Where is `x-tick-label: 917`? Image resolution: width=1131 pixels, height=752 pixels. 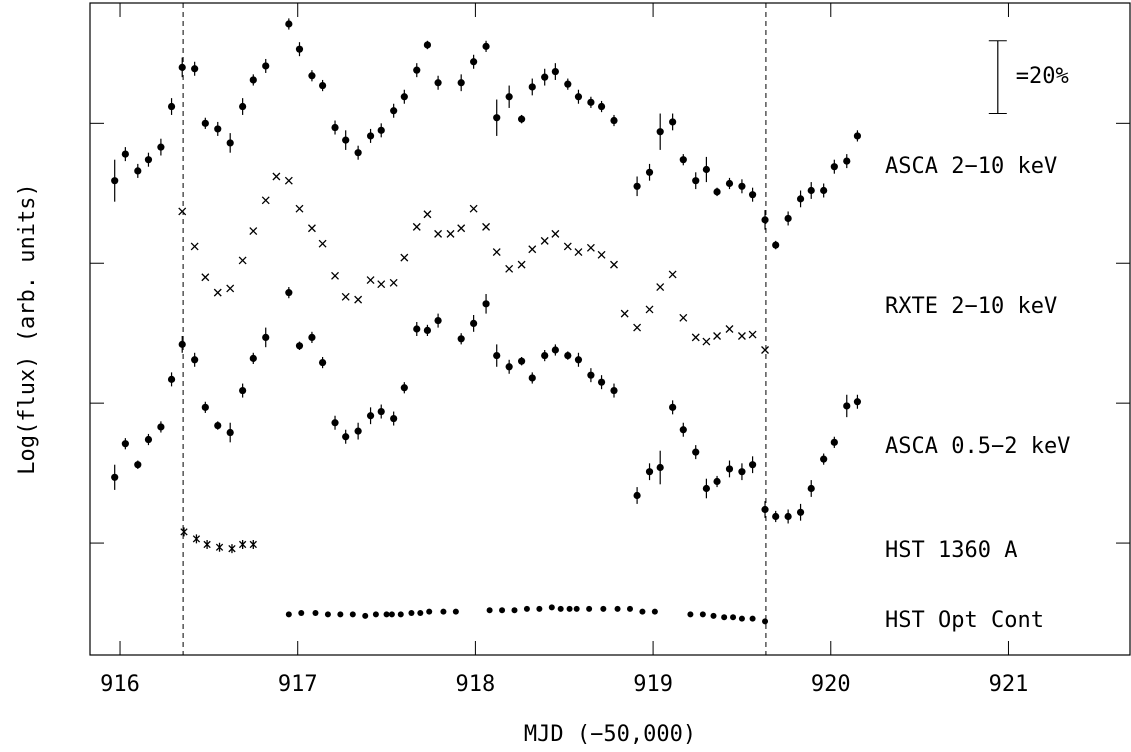 x-tick-label: 917 is located at coordinates (298, 684).